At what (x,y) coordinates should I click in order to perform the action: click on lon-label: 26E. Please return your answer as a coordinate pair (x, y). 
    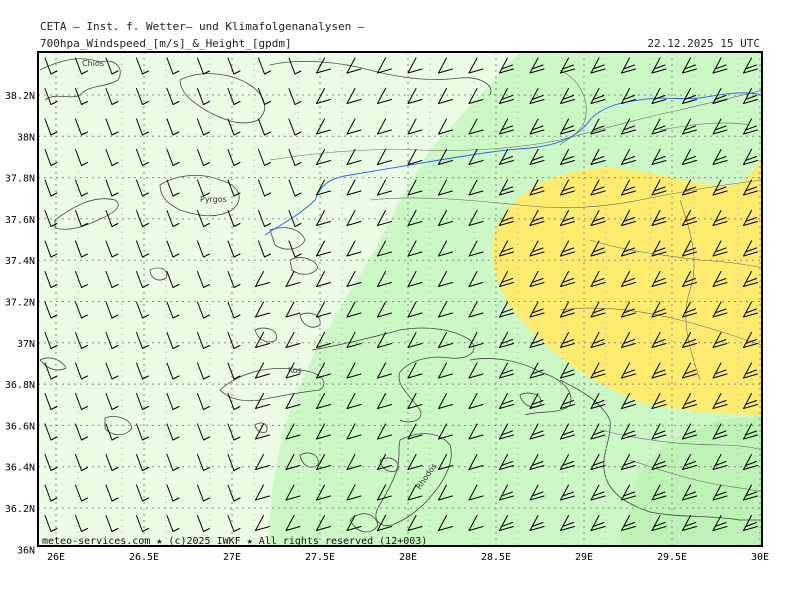
    Looking at the image, I should click on (56, 557).